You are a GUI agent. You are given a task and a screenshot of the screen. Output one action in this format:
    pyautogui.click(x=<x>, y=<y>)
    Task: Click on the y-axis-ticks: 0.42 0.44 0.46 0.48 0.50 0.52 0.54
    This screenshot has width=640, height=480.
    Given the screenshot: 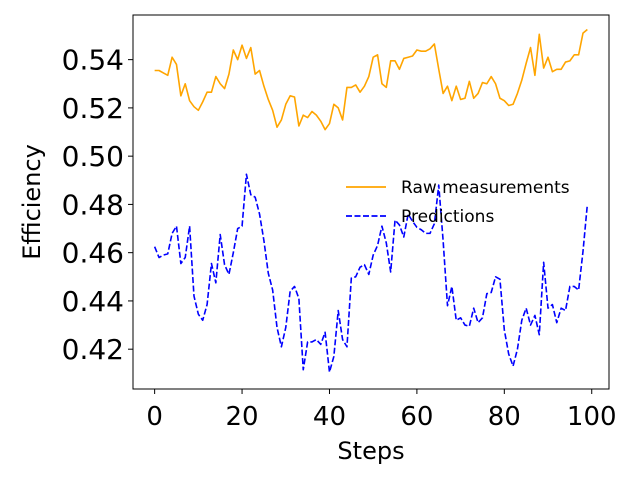 What is the action you would take?
    pyautogui.click(x=97, y=205)
    